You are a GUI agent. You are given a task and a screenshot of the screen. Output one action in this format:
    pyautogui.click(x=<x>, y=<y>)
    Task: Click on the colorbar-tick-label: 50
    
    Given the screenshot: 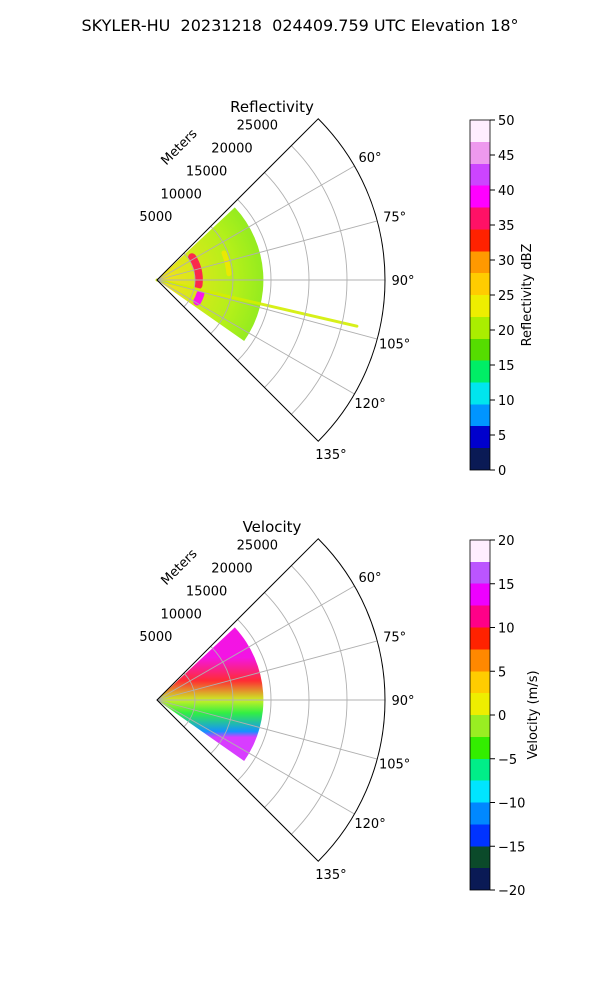 What is the action you would take?
    pyautogui.click(x=506, y=121)
    